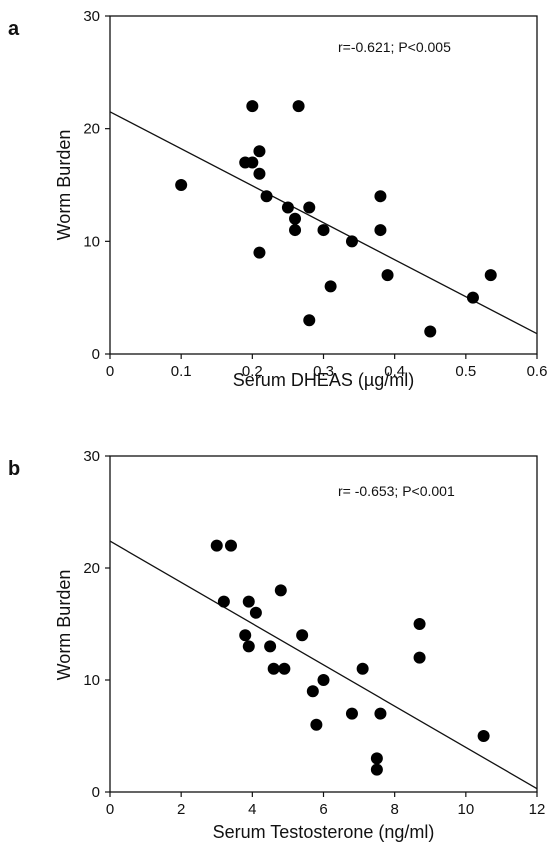 The width and height of the screenshot is (547, 849). I want to click on x-tick-label-b: 4, so click(252, 809).